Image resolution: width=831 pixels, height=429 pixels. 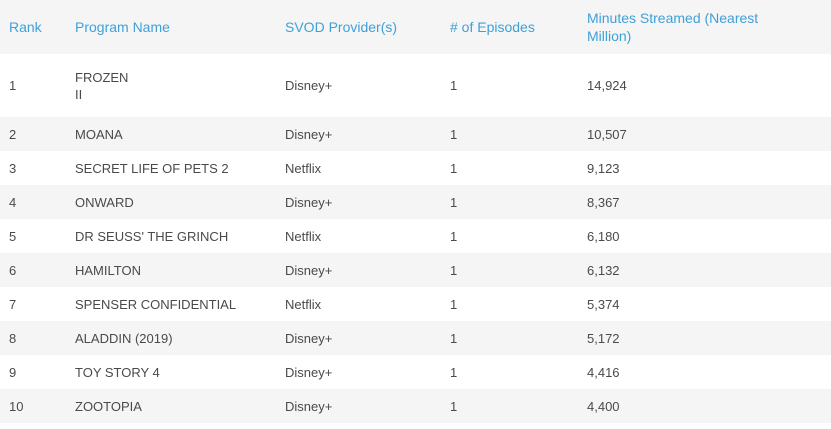 I want to click on header-svod-provider: SVOD Provider(s), so click(x=341, y=27).